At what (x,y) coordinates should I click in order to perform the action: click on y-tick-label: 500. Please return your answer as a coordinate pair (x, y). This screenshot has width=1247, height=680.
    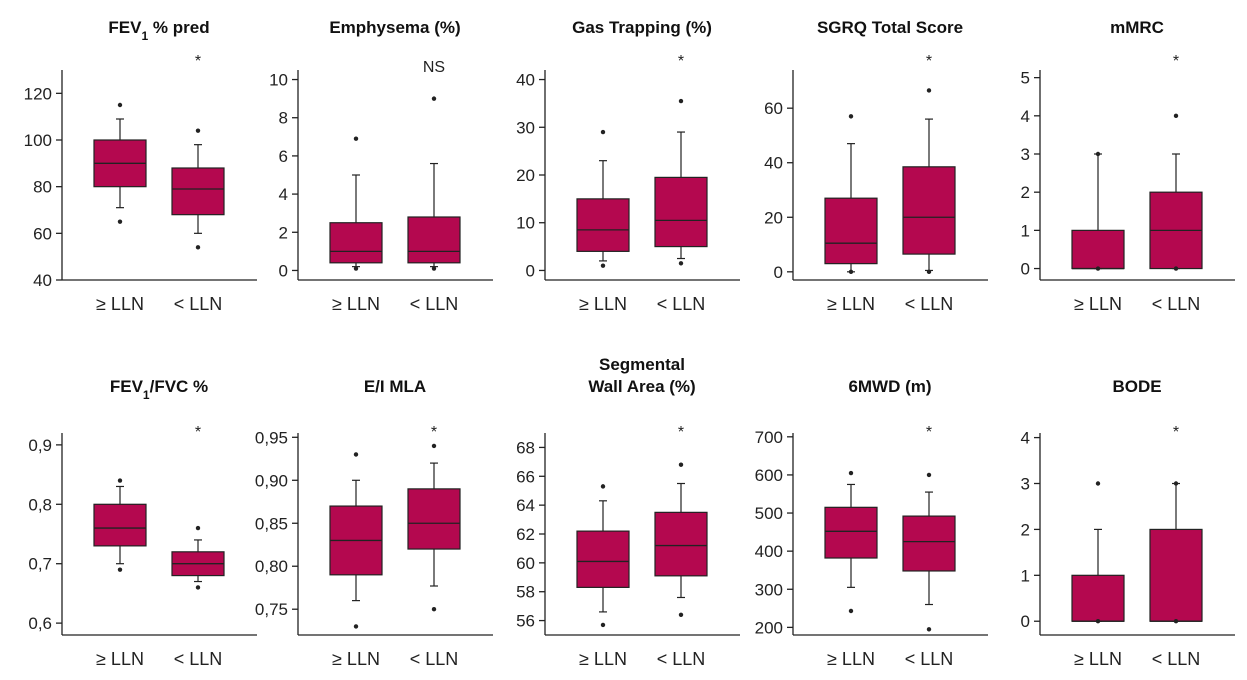
    Looking at the image, I should click on (769, 513).